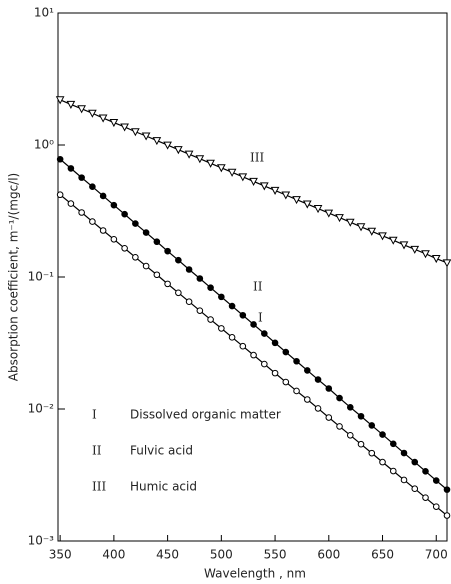 This screenshot has width=451, height=584. Describe the element at coordinates (260, 318) in the screenshot. I see `line-label: I` at that location.